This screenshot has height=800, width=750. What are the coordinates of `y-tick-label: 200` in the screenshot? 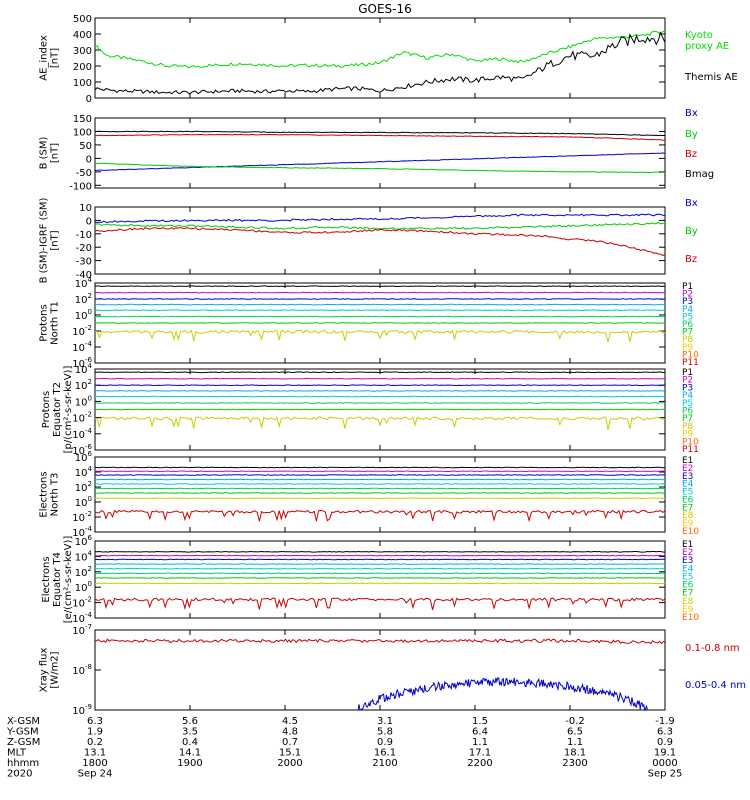 It's located at (82, 67).